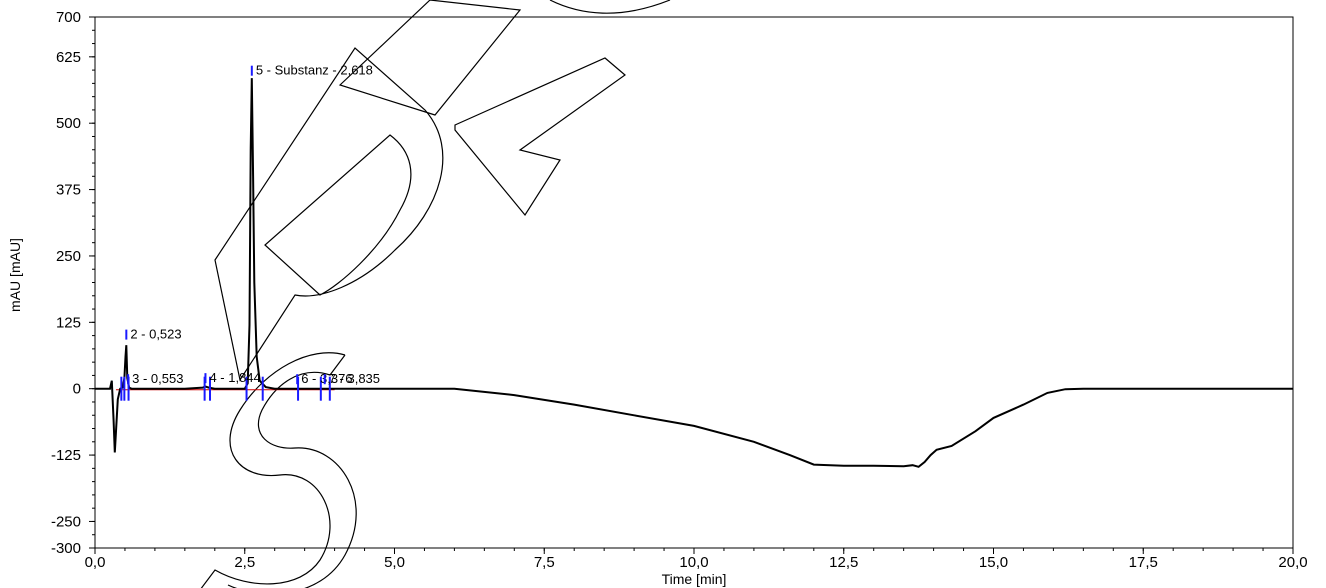 This screenshot has height=588, width=1326. Describe the element at coordinates (15, 275) in the screenshot. I see `y-axis-title: mAU [mAU]` at that location.